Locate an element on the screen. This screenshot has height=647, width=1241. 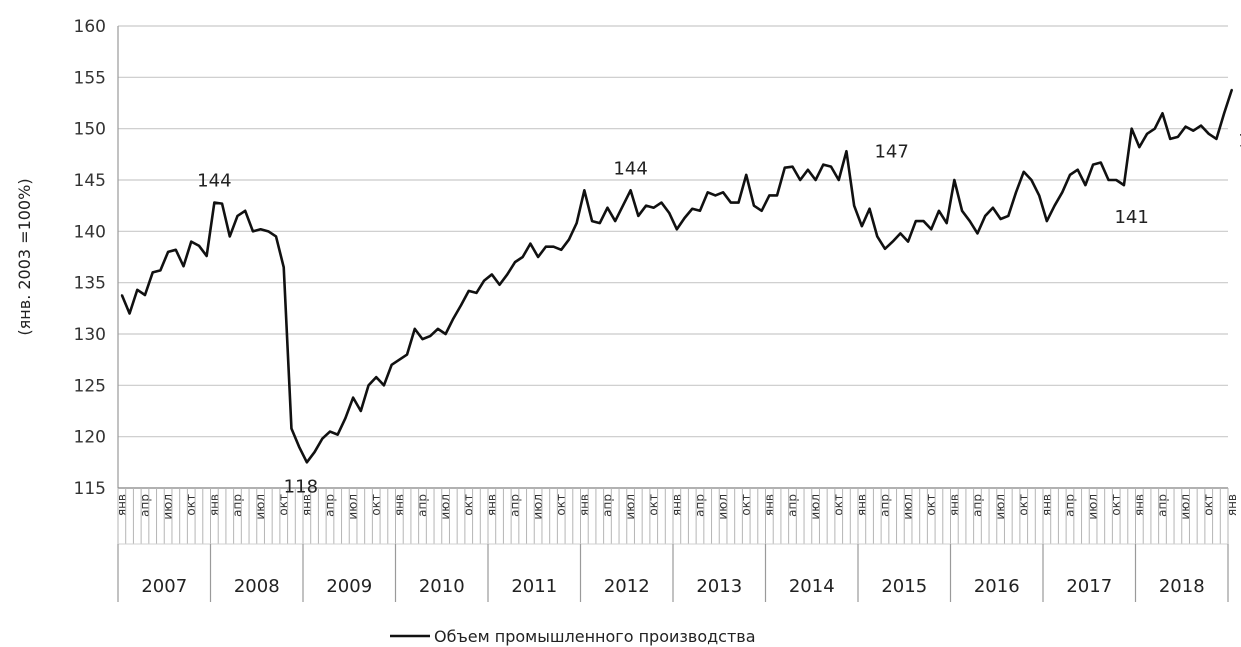
data-label: 118 is located at coordinates (301, 486).